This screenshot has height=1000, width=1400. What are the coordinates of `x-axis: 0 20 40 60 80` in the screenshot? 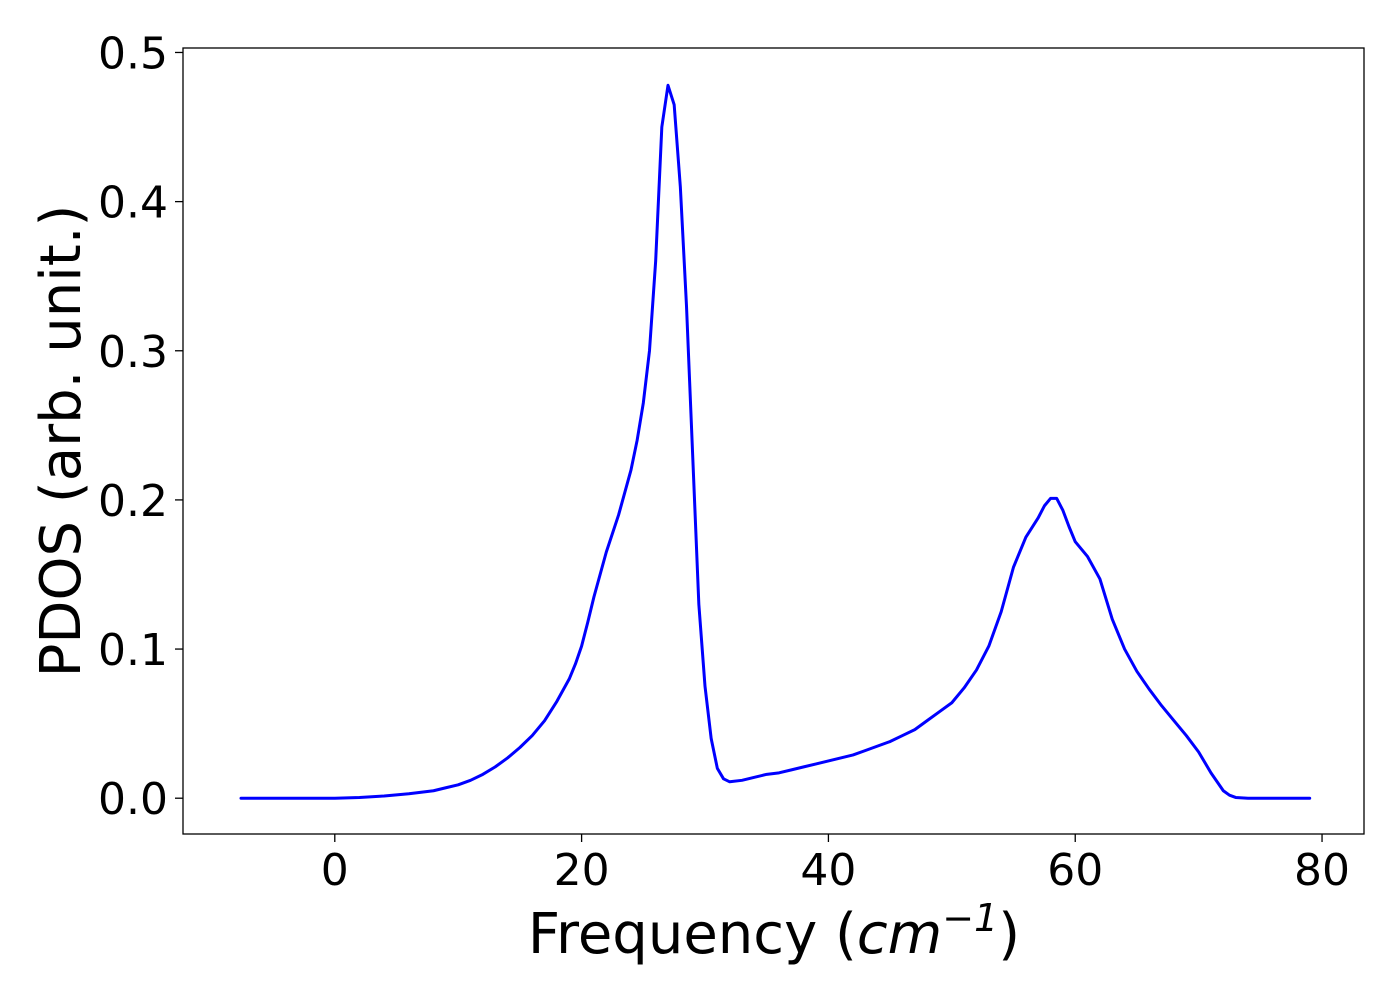 It's located at (835, 865).